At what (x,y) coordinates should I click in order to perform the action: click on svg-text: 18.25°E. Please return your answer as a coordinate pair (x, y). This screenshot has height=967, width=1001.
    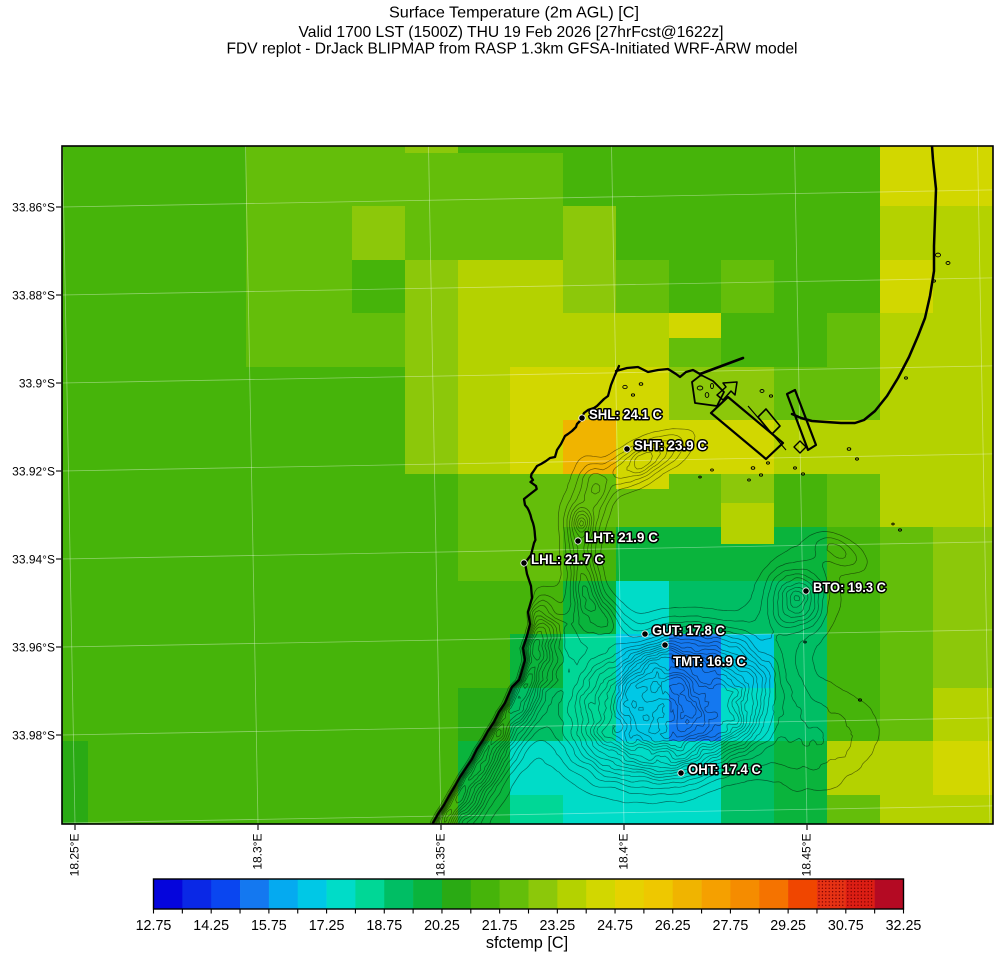
    Looking at the image, I should click on (75, 855).